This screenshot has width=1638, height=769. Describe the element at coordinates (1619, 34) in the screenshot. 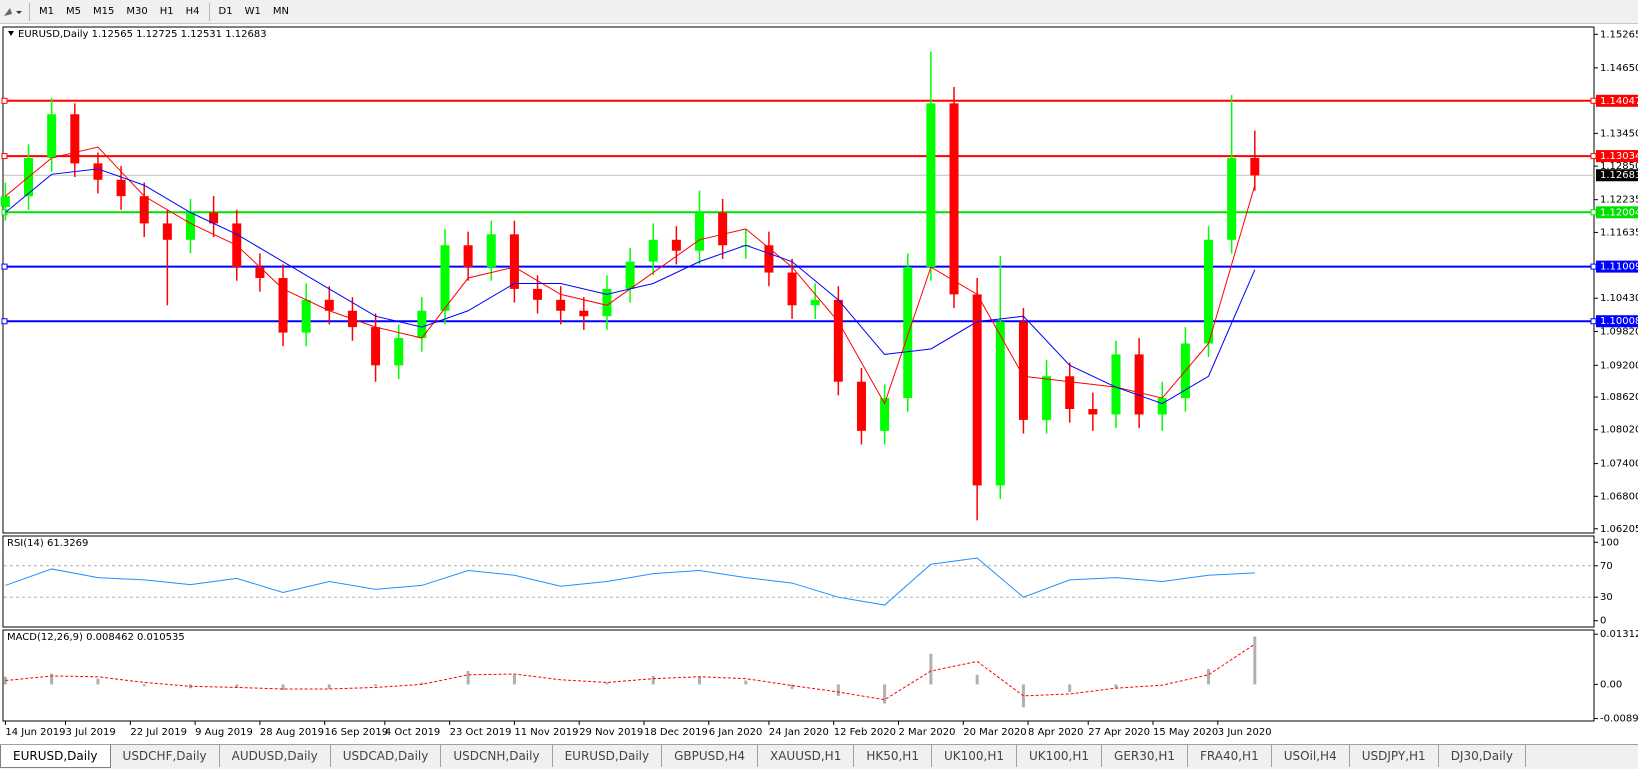

I see `y-tick-label: 1.15265` at that location.